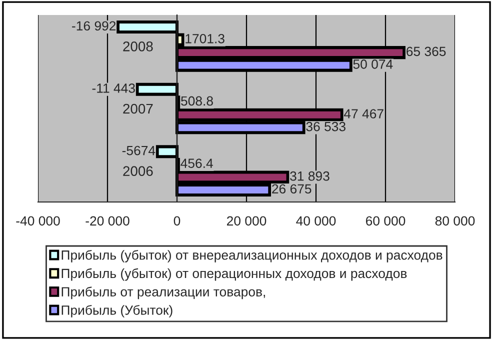 Image resolution: width=493 pixels, height=340 pixels. I want to click on x-tick-label: 60 000, so click(386, 221).